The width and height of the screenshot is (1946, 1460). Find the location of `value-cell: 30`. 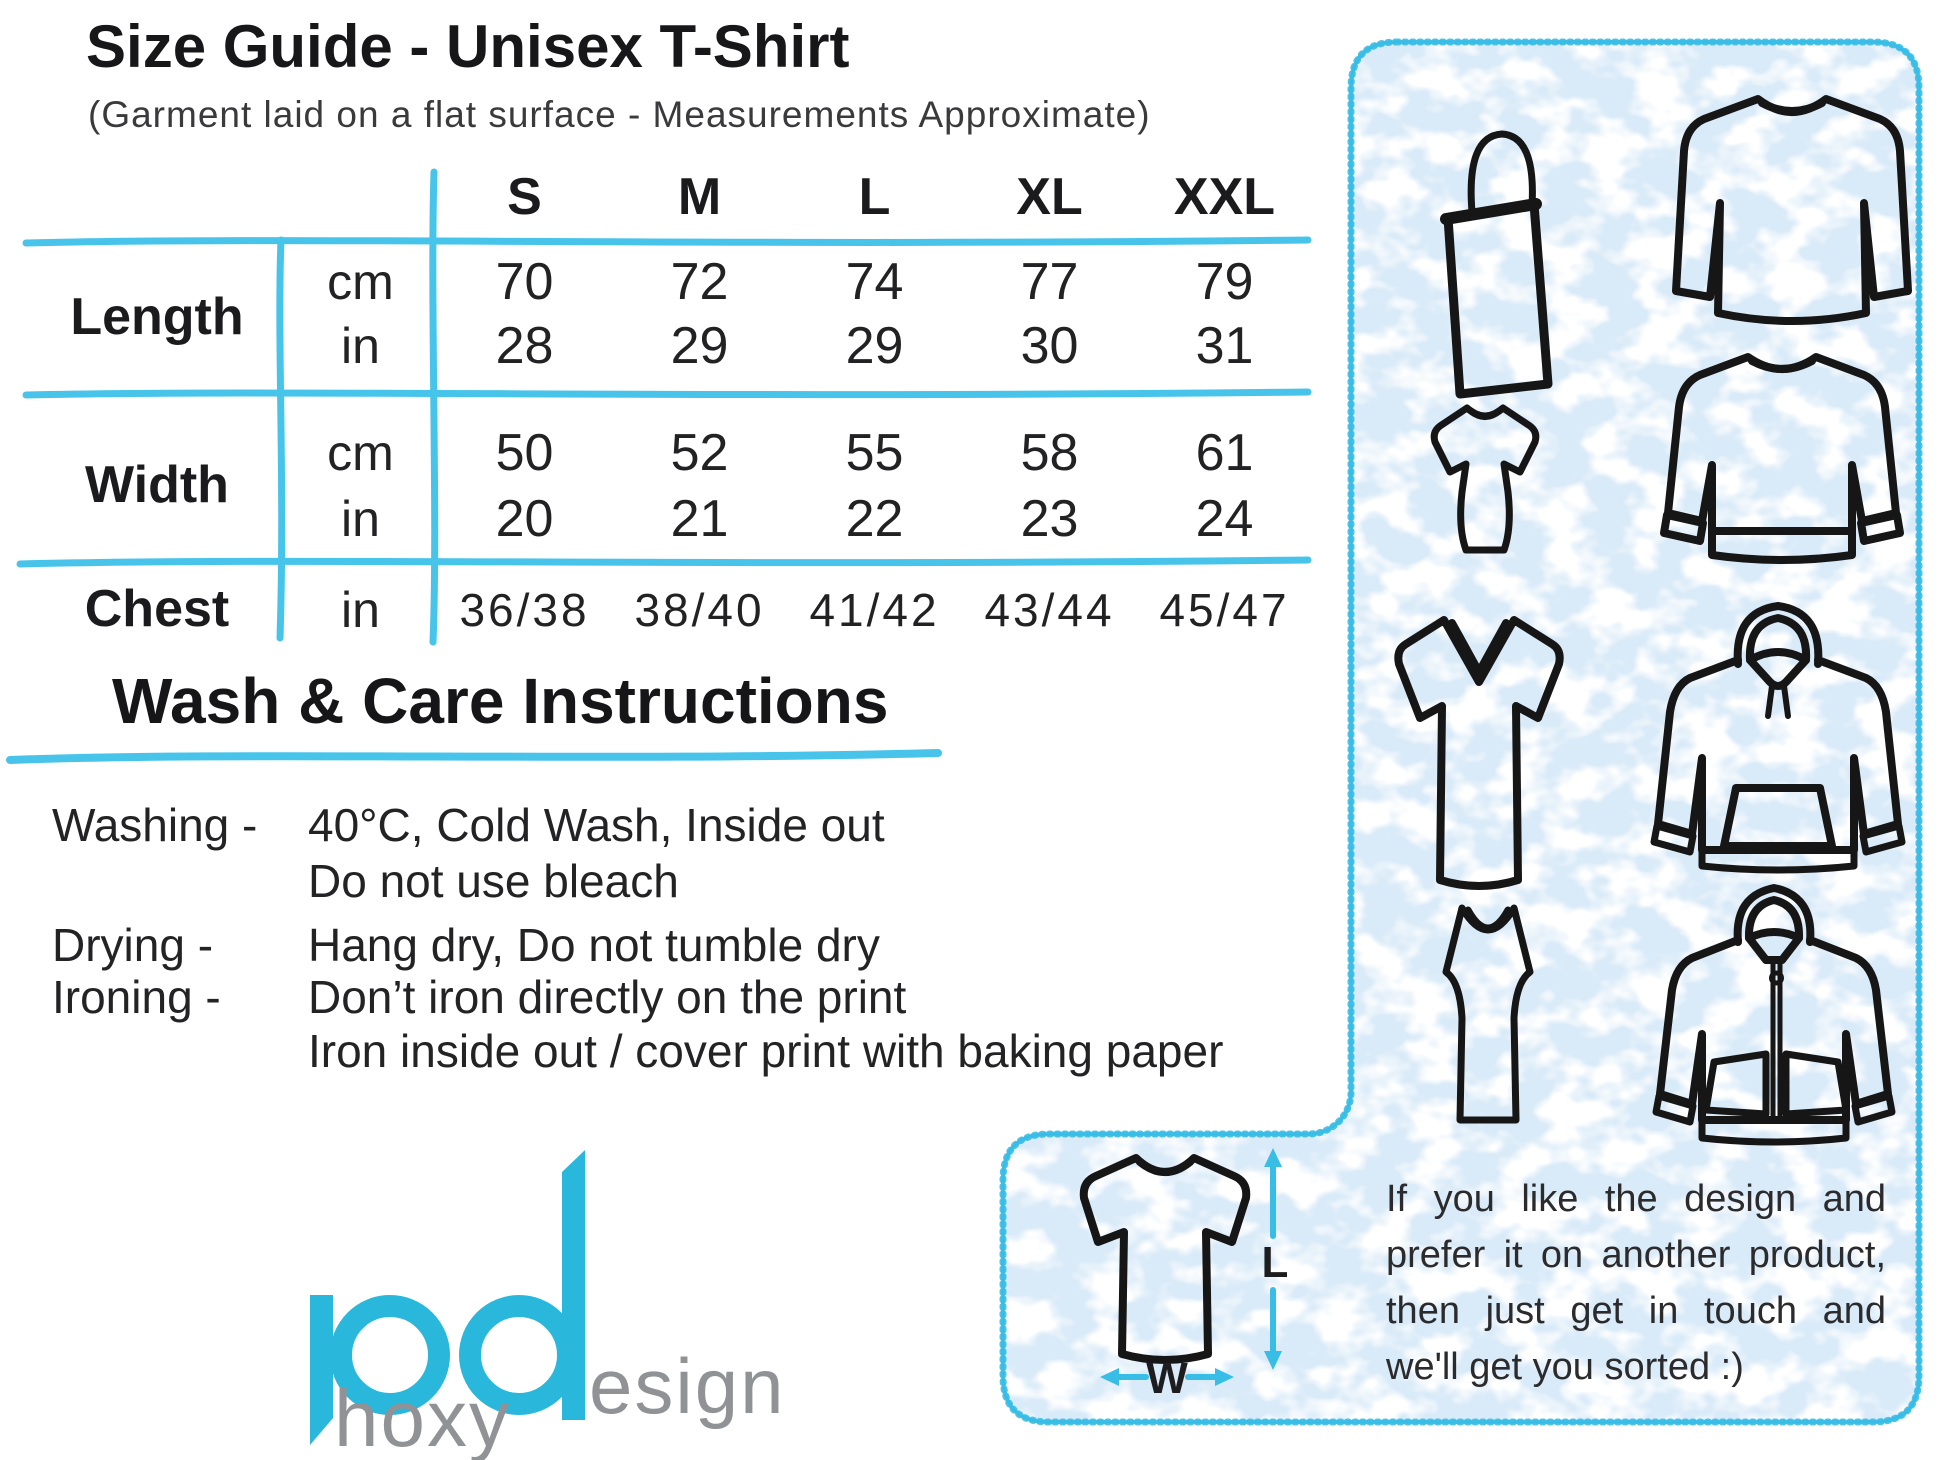

value-cell: 30 is located at coordinates (1049, 346).